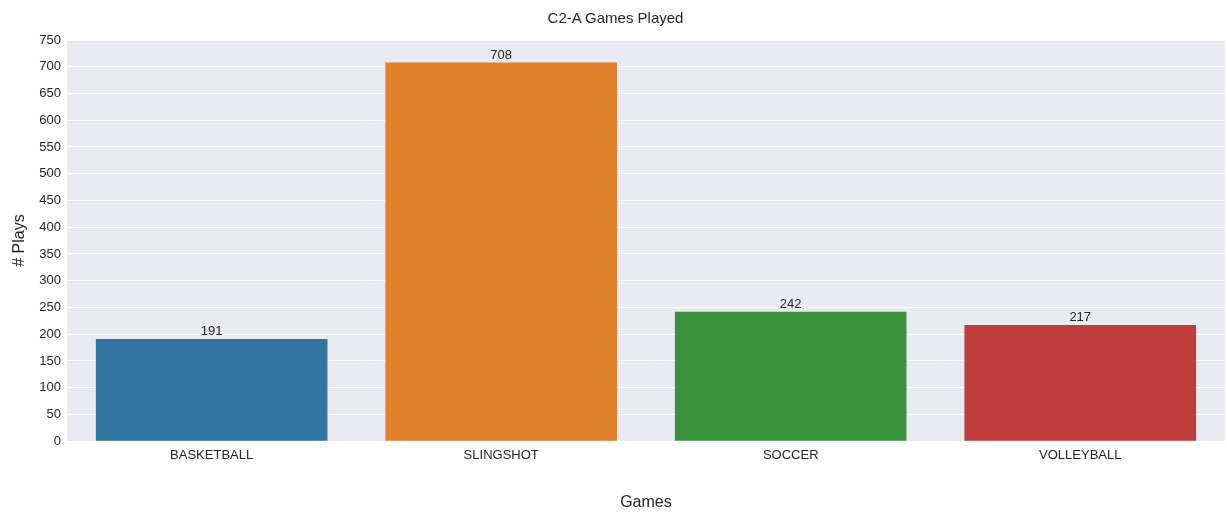  I want to click on x-tick-label: SLINGSHOT, so click(501, 454).